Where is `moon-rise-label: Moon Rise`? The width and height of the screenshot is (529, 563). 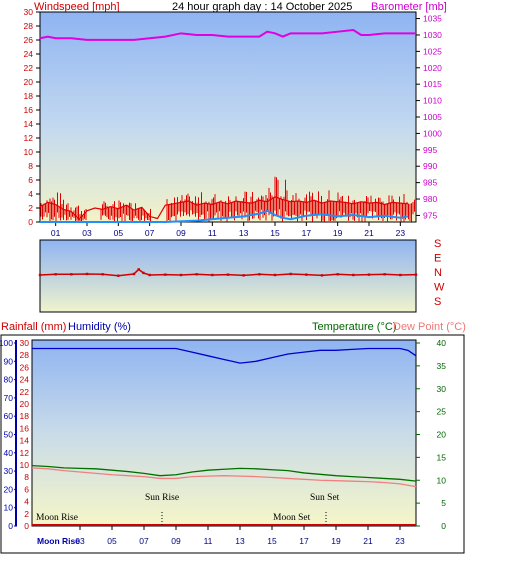
moon-rise-label: Moon Rise is located at coordinates (57, 518).